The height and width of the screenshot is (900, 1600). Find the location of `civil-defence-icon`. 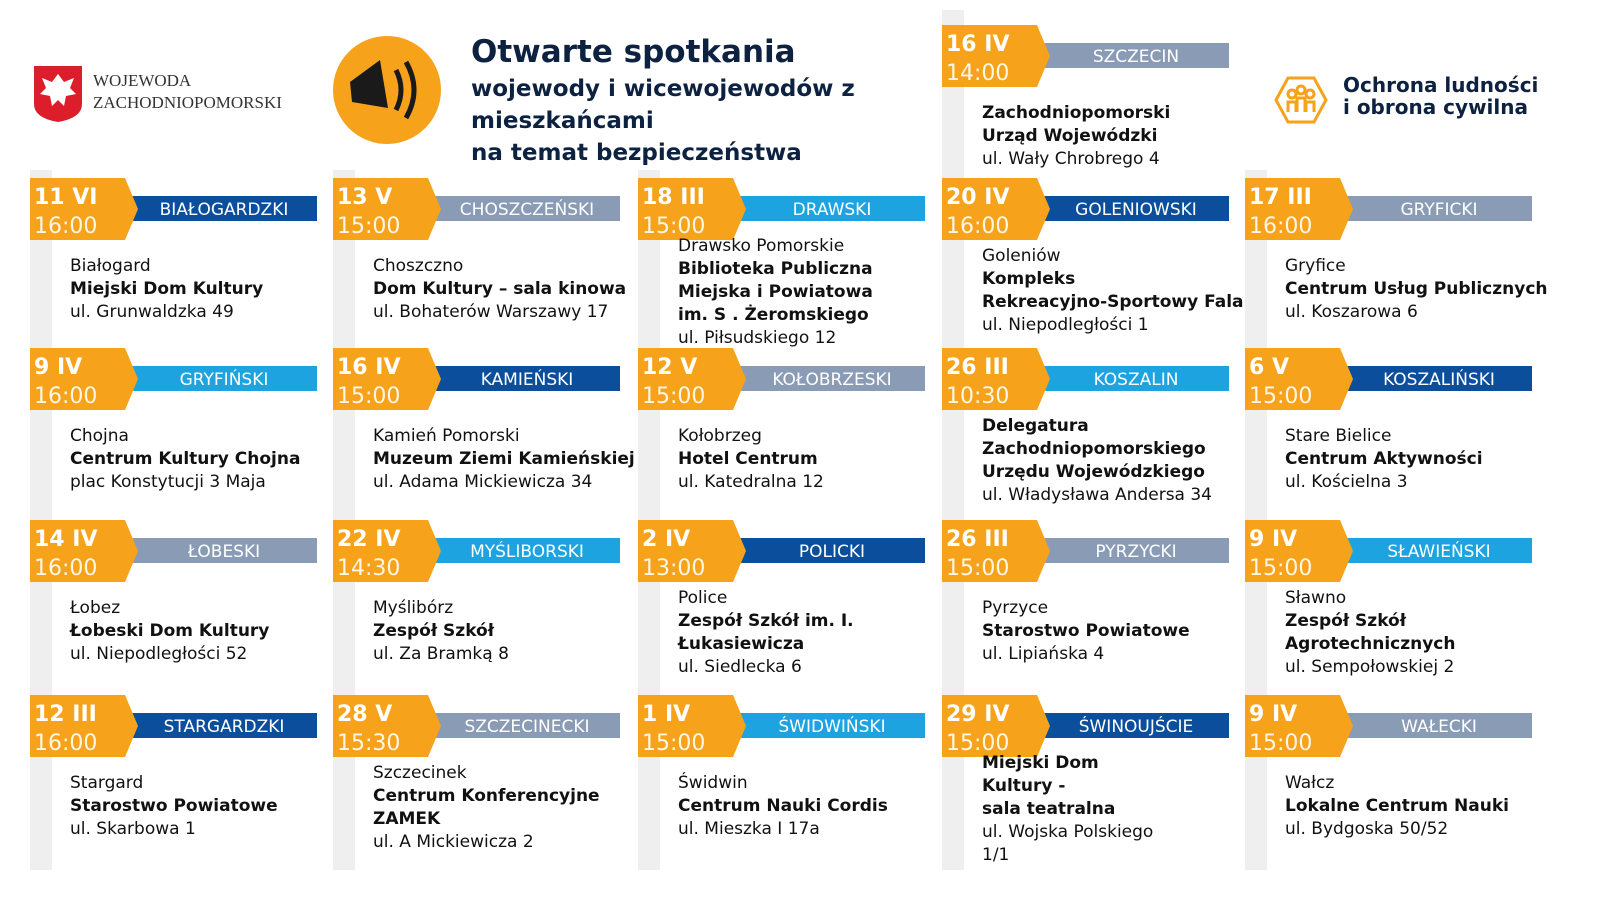

civil-defence-icon is located at coordinates (1301, 100).